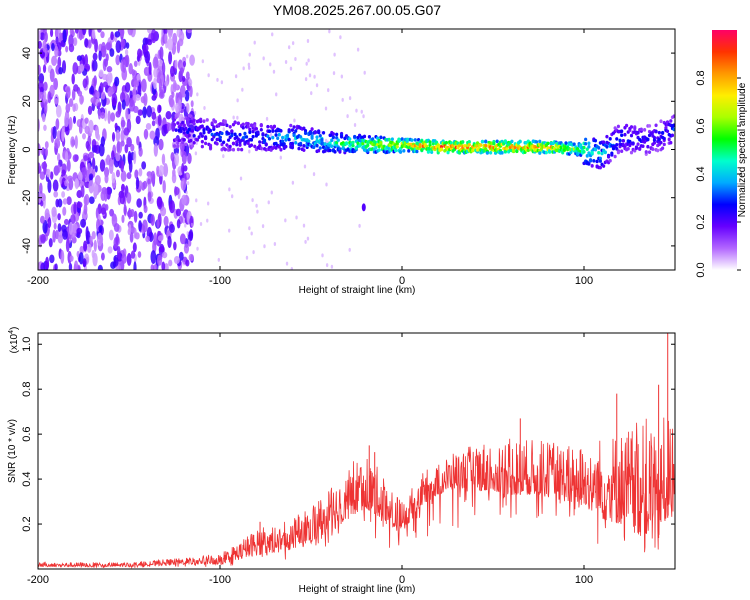 This screenshot has width=750, height=600. Describe the element at coordinates (27, 523) in the screenshot. I see `snr-y-tick-label: 0.2` at that location.